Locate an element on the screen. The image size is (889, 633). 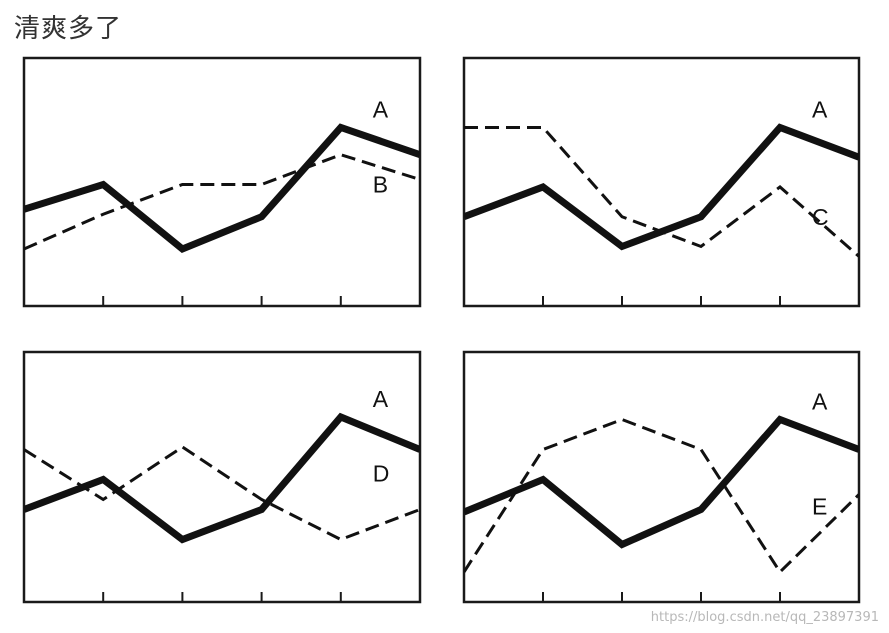
series-line-e is located at coordinates (661, 496).